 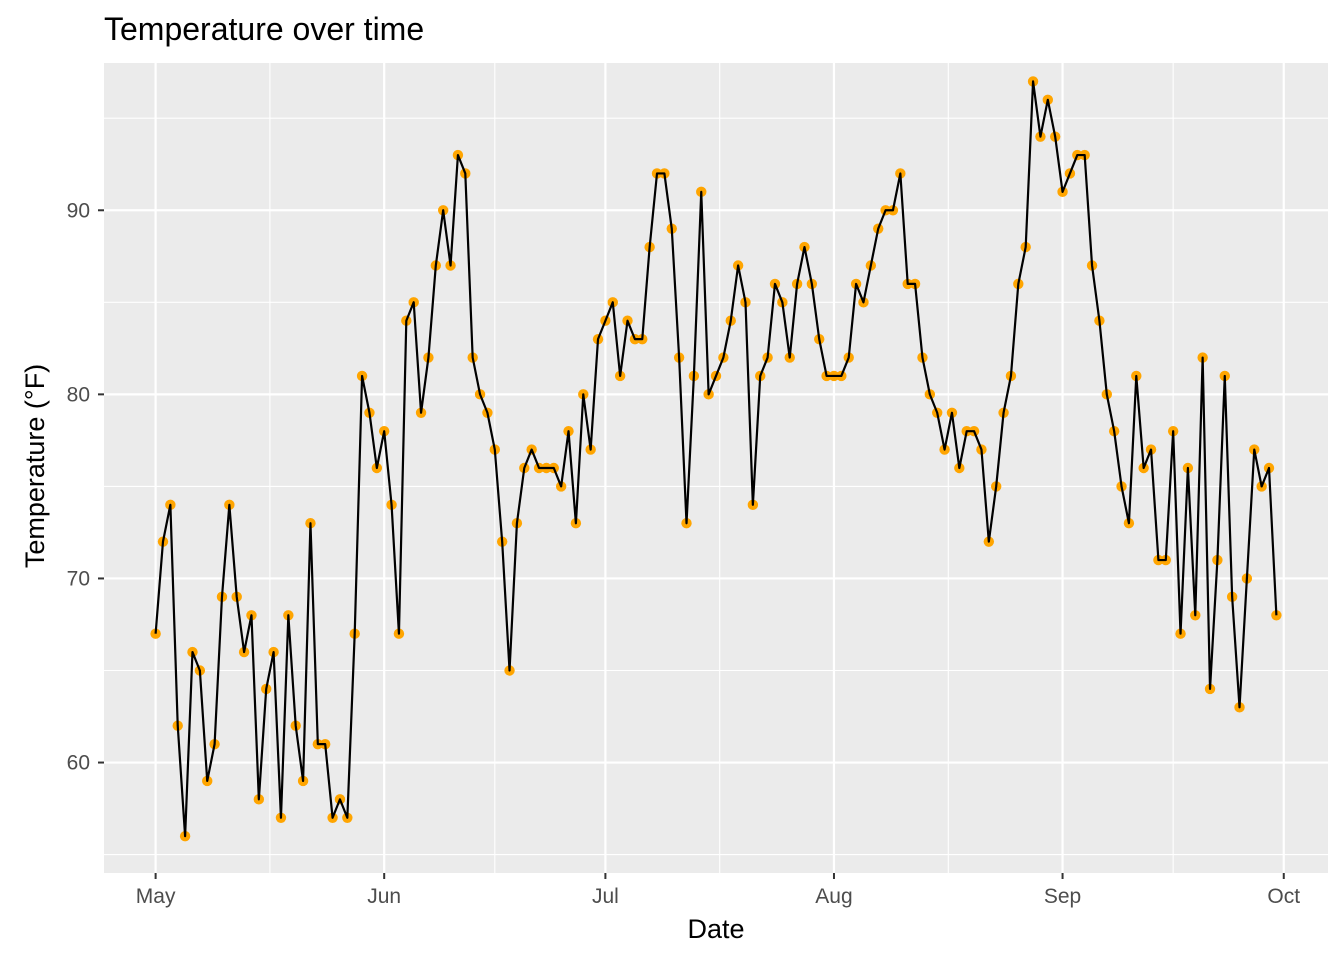 What do you see at coordinates (78, 578) in the screenshot?
I see `y-tick-label: 70` at bounding box center [78, 578].